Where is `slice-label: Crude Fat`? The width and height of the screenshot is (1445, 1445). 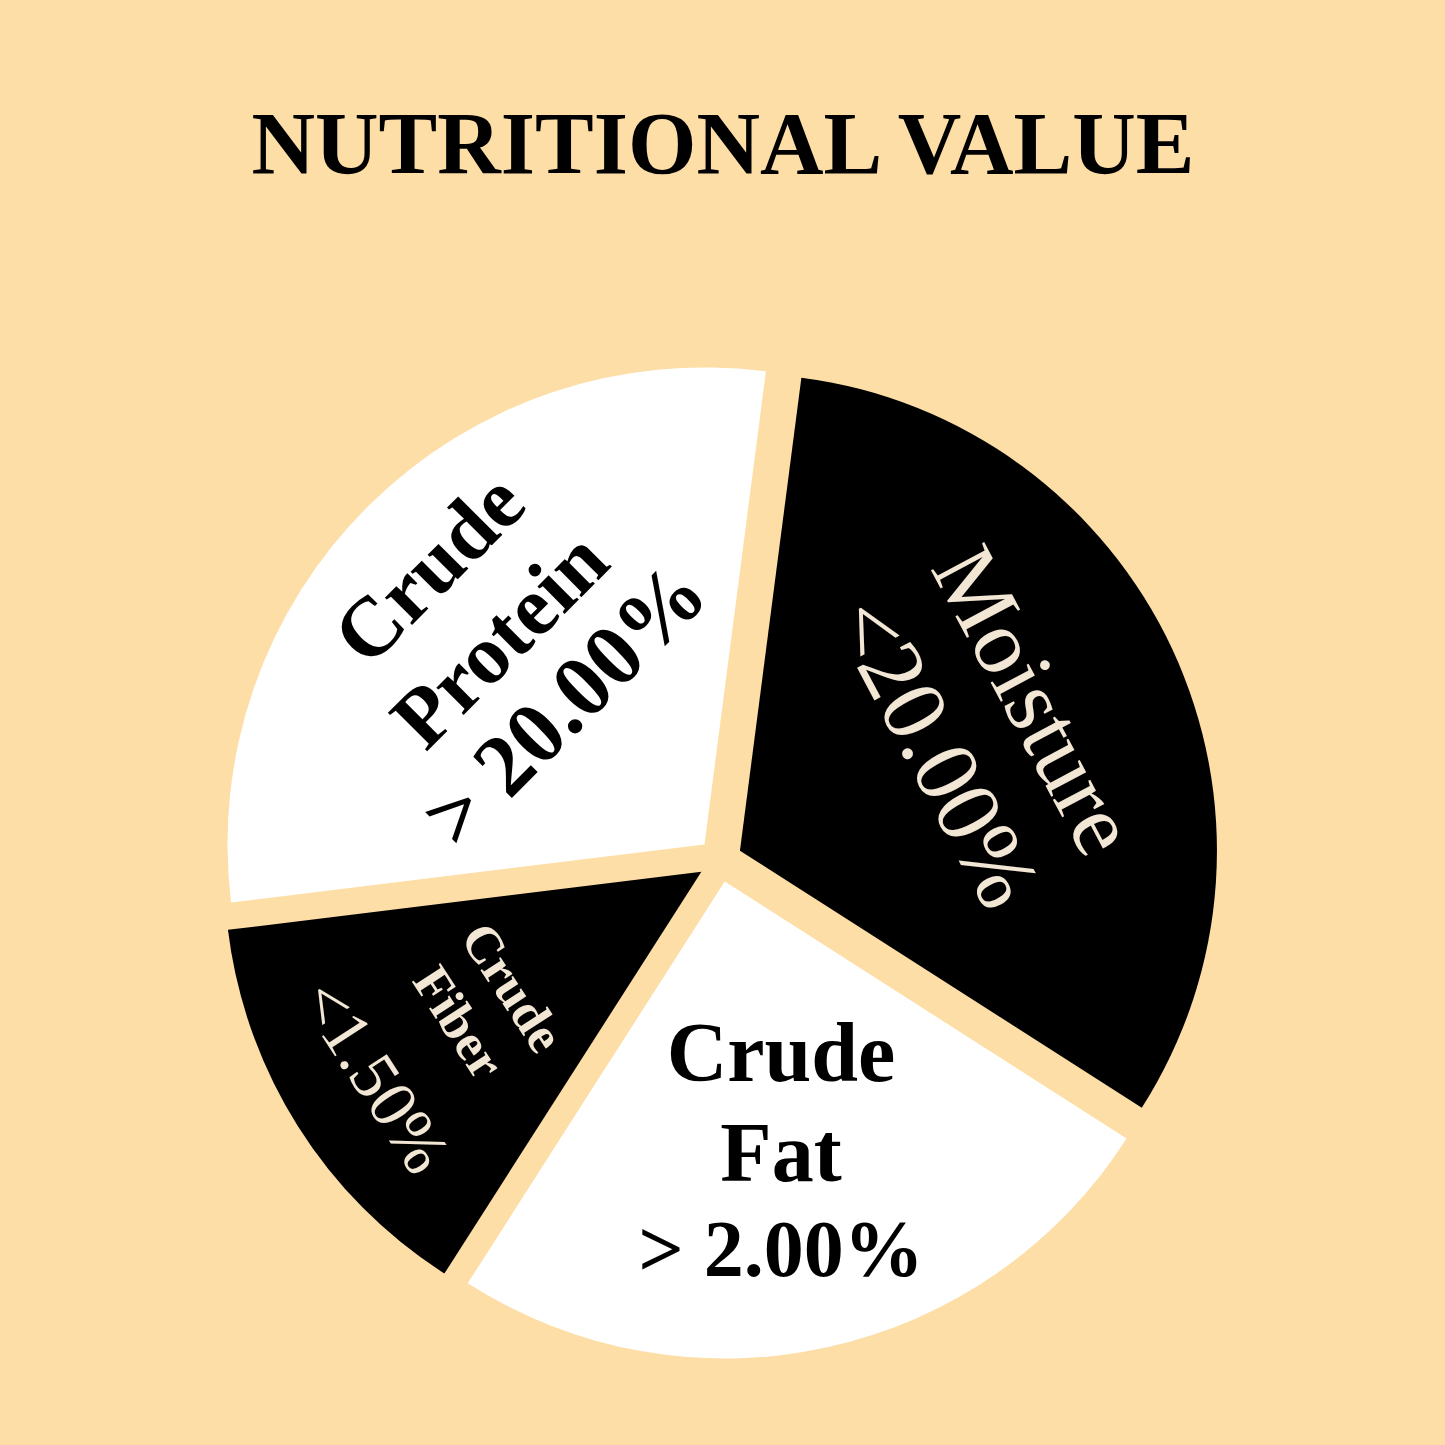 slice-label: Crude Fat is located at coordinates (781, 1102).